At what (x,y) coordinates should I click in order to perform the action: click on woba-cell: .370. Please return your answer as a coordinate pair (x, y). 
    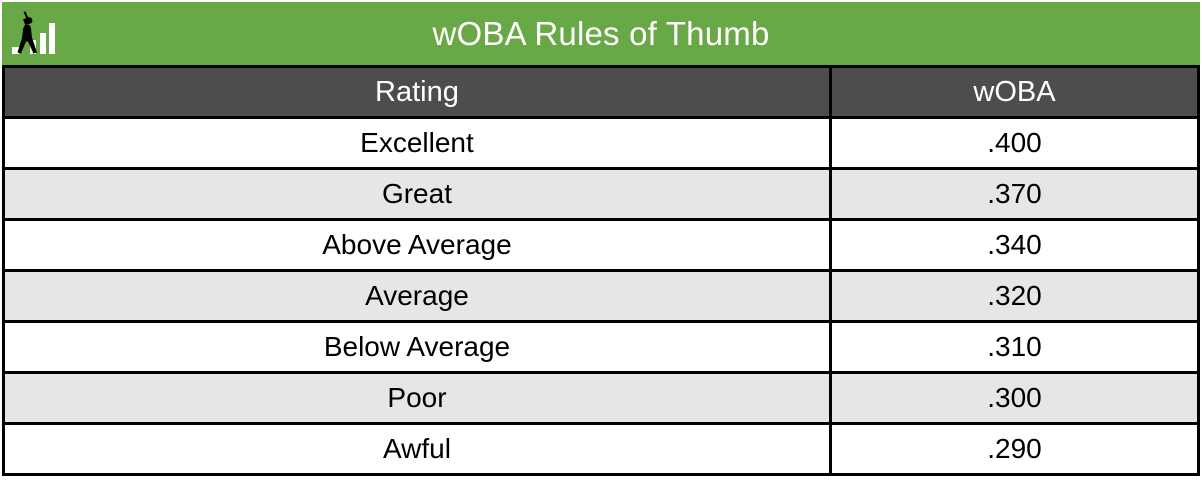
    Looking at the image, I should click on (1014, 194).